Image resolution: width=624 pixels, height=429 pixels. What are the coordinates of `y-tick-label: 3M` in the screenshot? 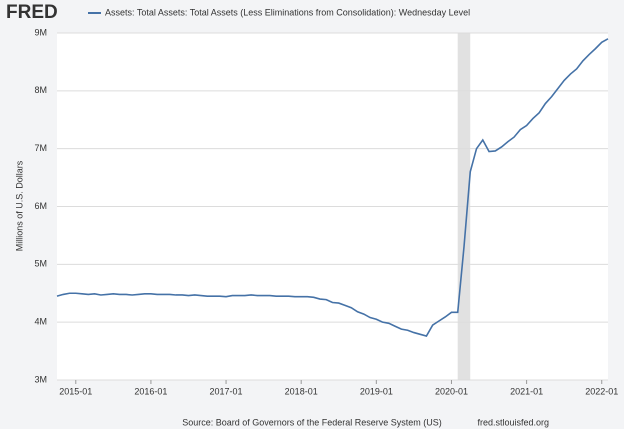 It's located at (40, 379).